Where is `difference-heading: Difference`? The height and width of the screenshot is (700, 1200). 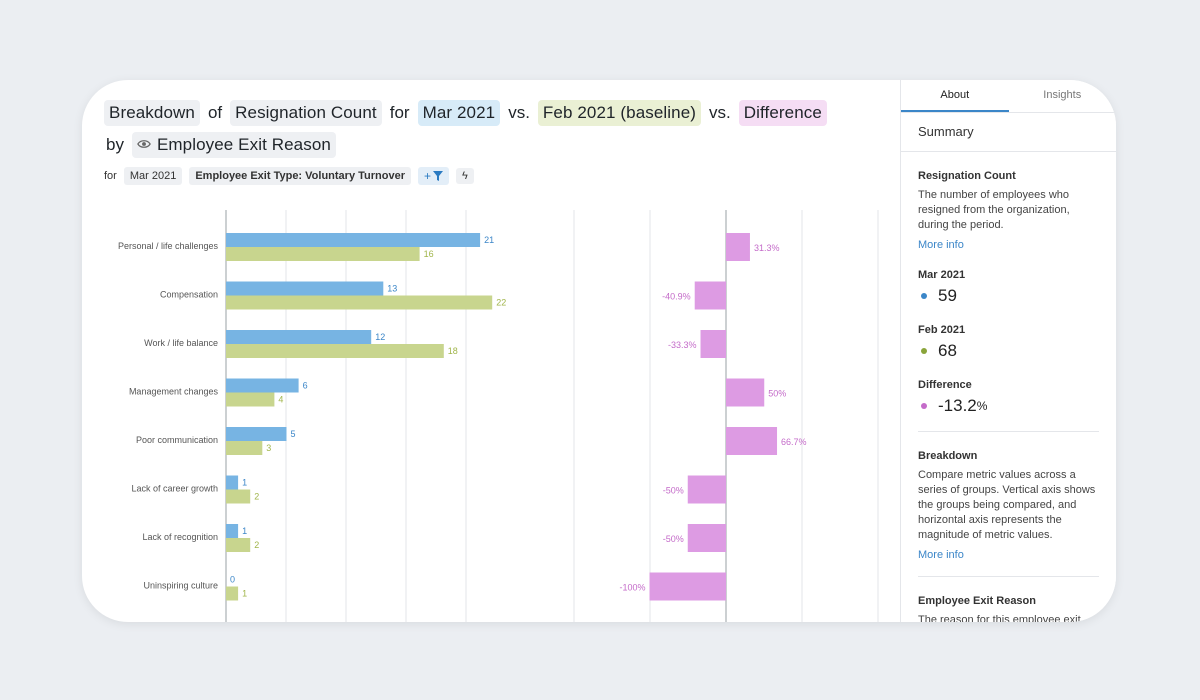 difference-heading: Difference is located at coordinates (945, 385).